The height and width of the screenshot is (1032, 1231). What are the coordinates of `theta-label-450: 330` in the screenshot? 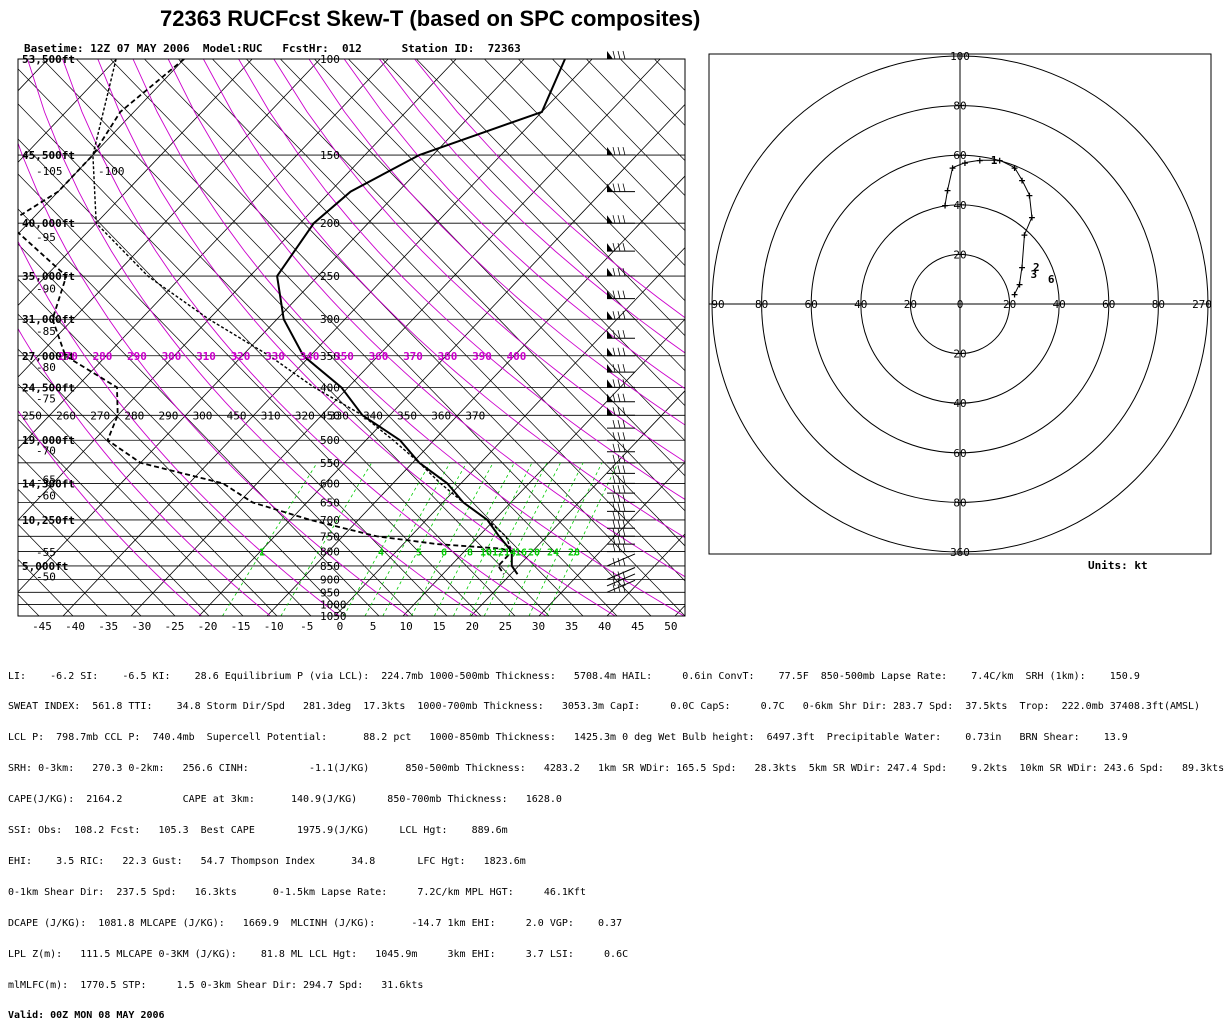 It's located at (339, 415).